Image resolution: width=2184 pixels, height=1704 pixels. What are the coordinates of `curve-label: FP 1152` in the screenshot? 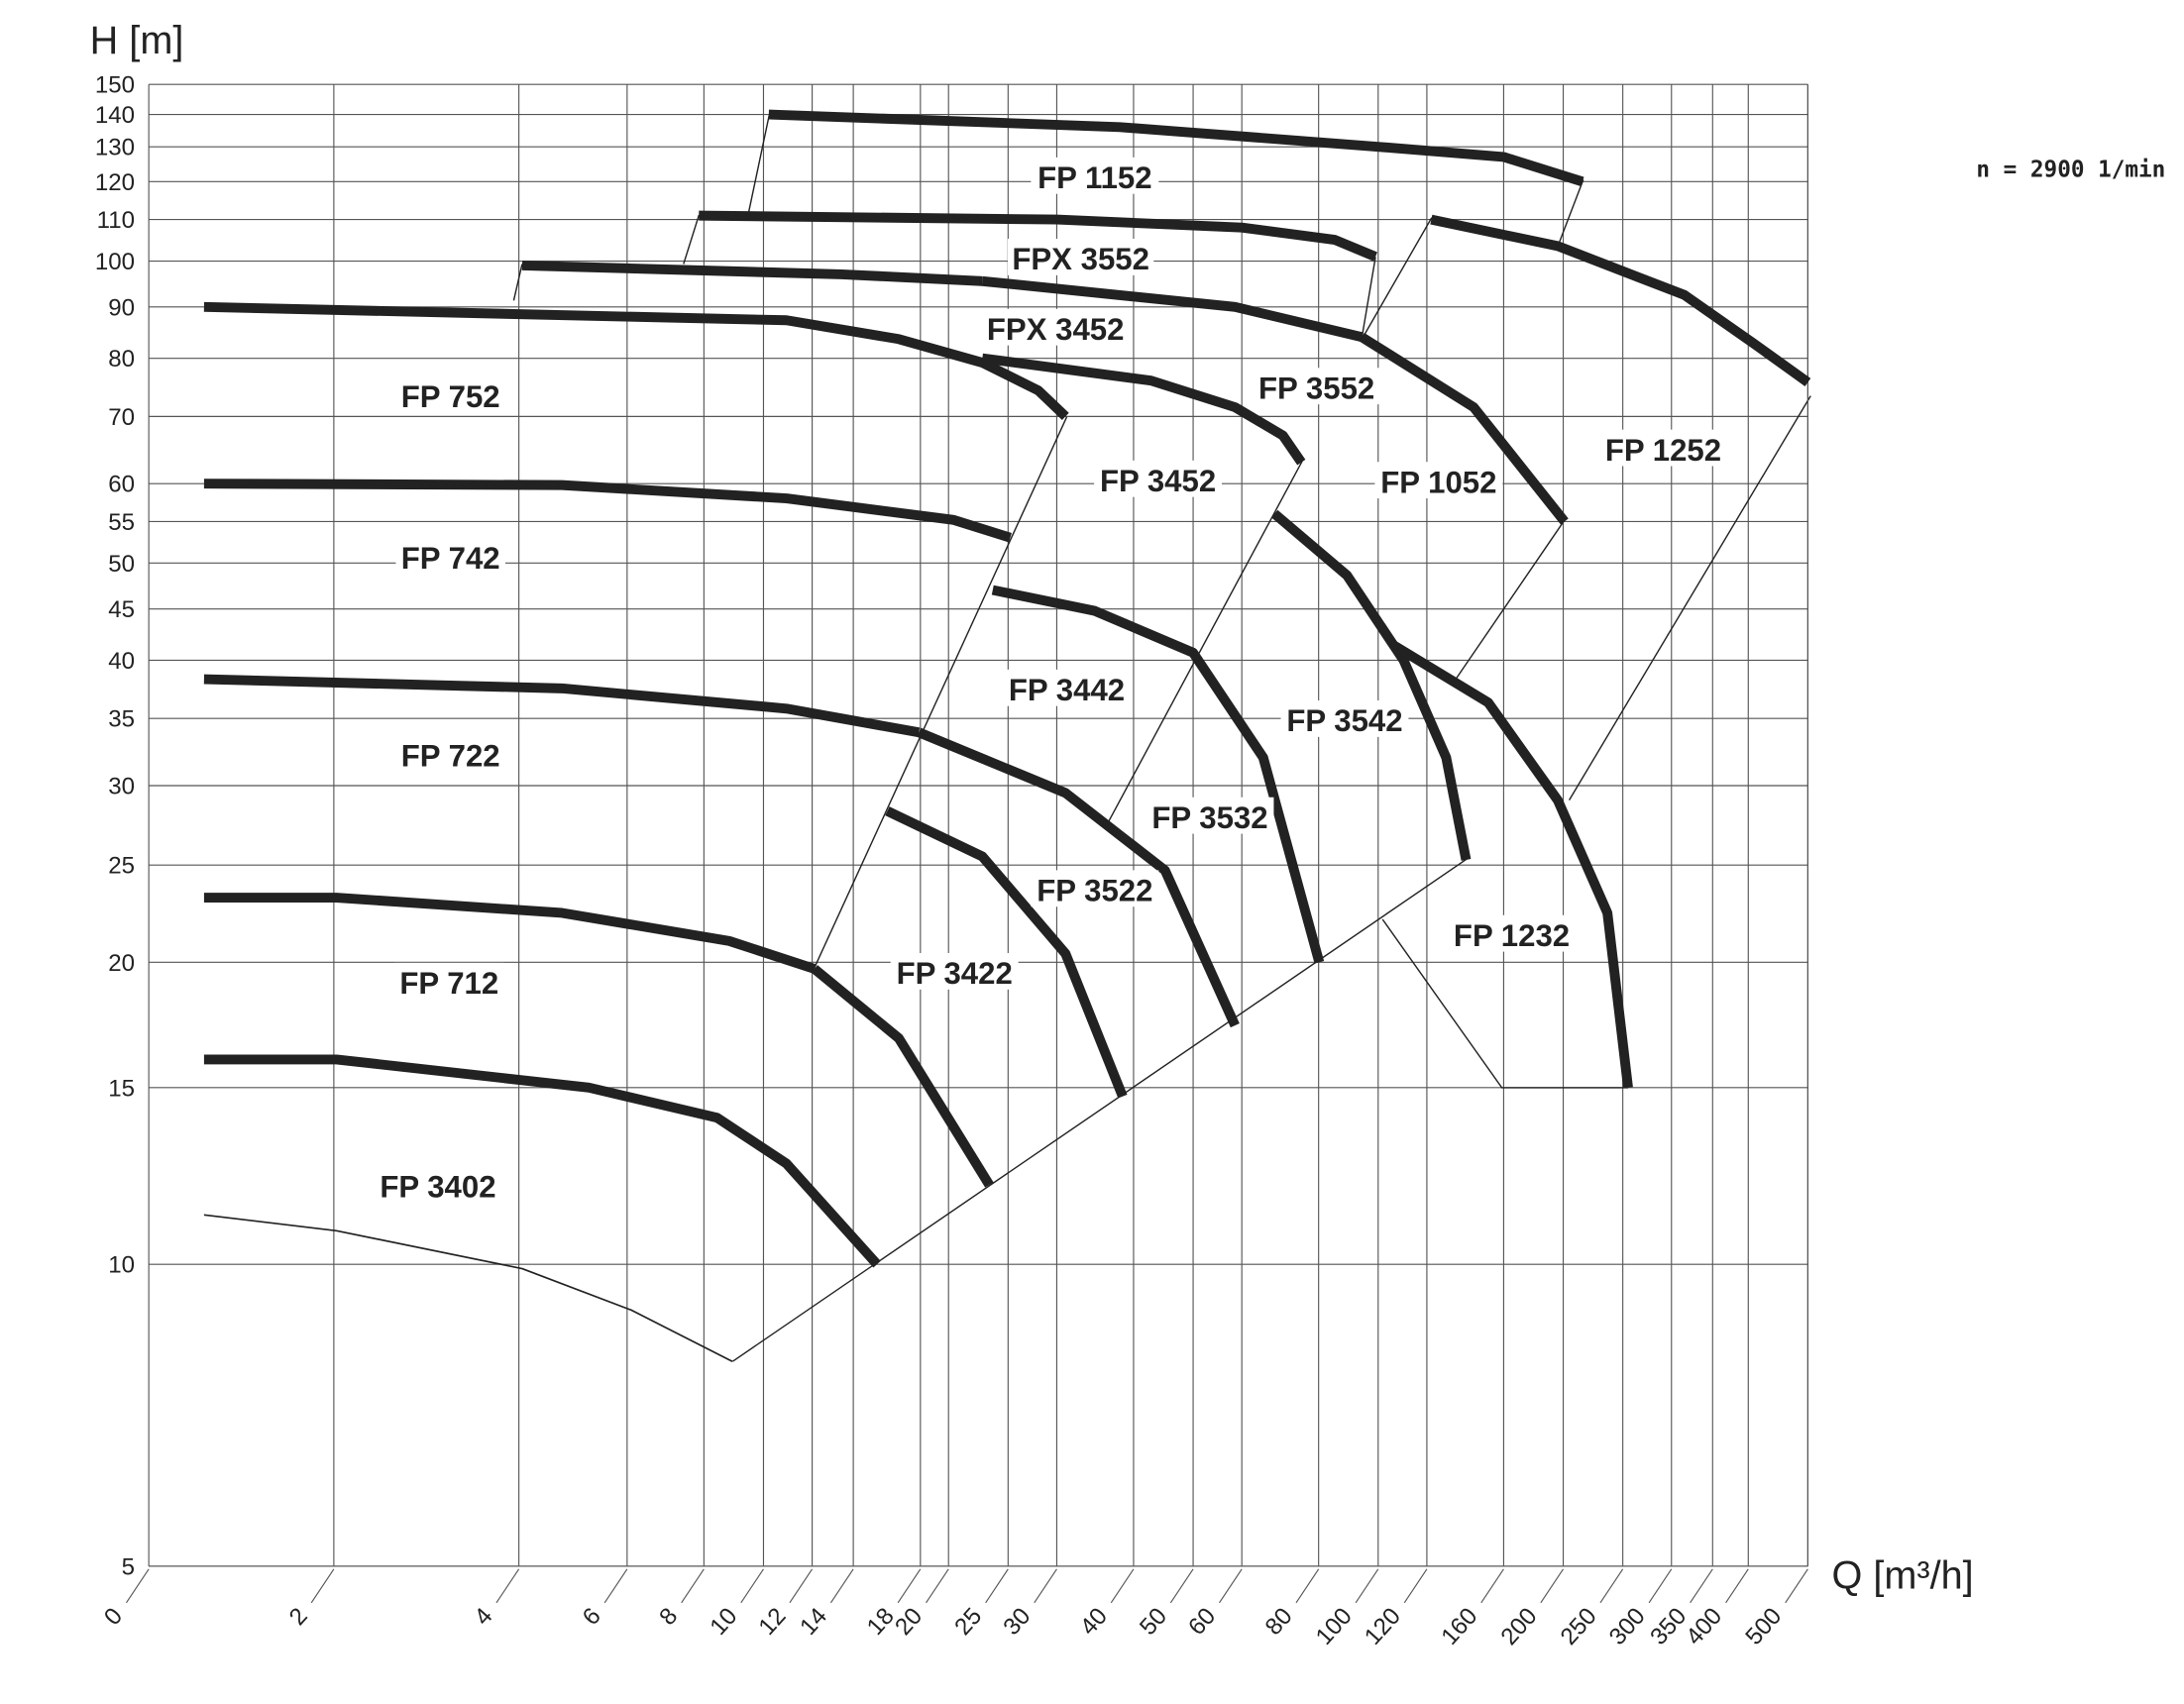 It's located at (1094, 177).